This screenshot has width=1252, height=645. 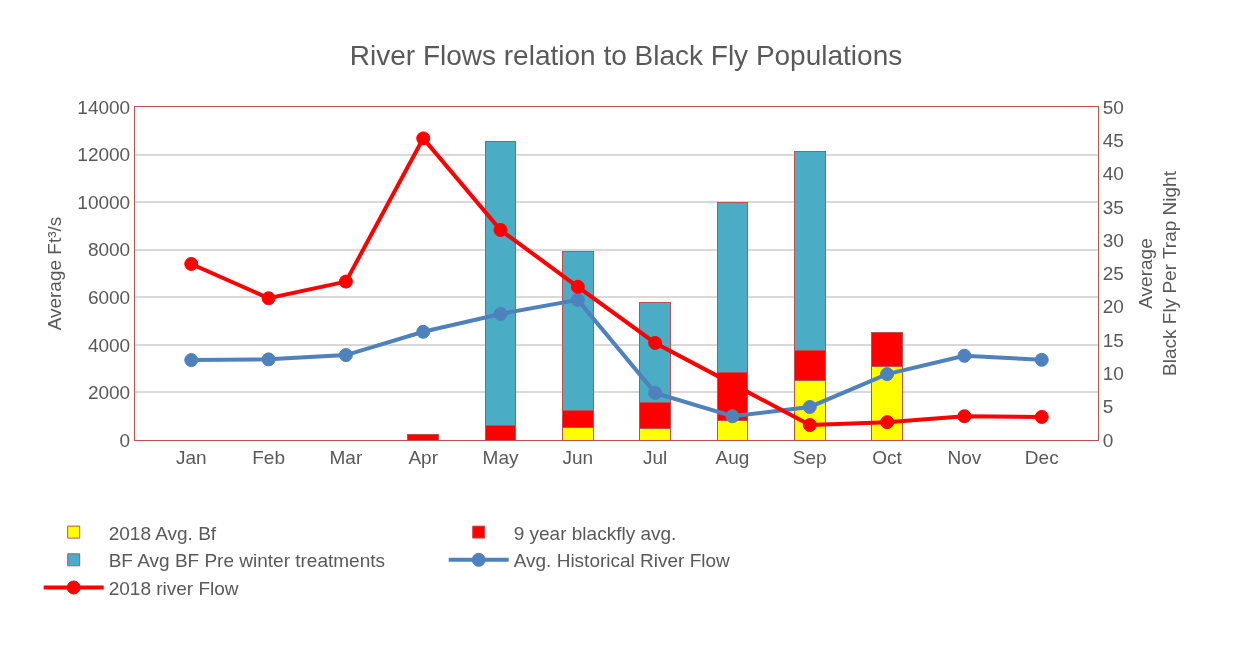 I want to click on y2-axis-title: Average Black Fly Per Trap Night, so click(x=1157, y=273).